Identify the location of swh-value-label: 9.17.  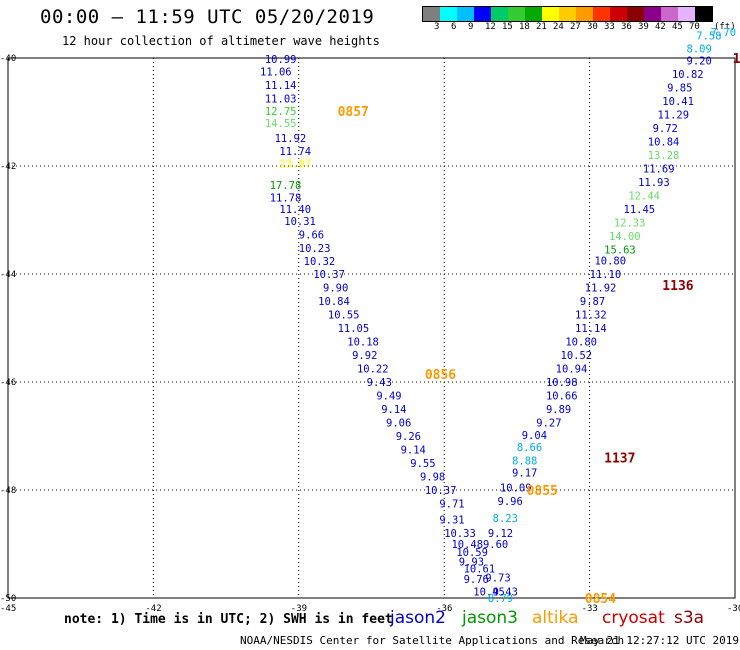
(524, 474).